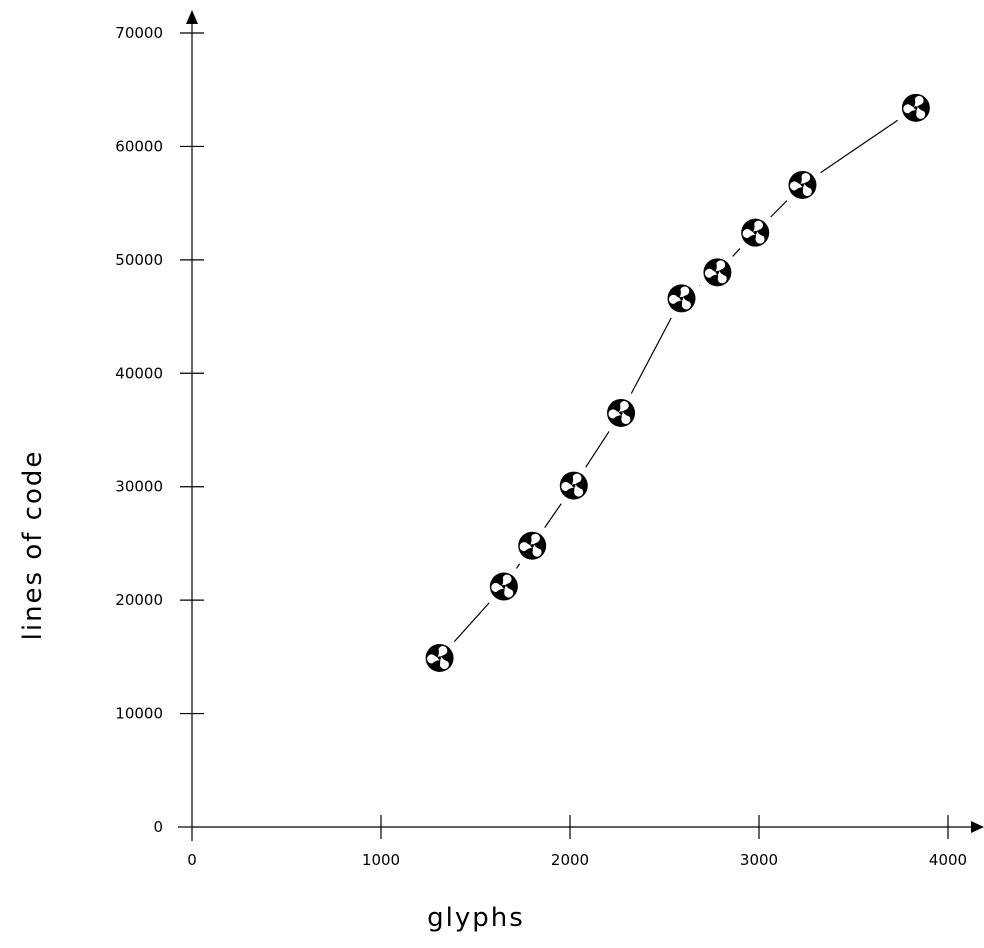  I want to click on y-tick-label: 70000, so click(139, 33).